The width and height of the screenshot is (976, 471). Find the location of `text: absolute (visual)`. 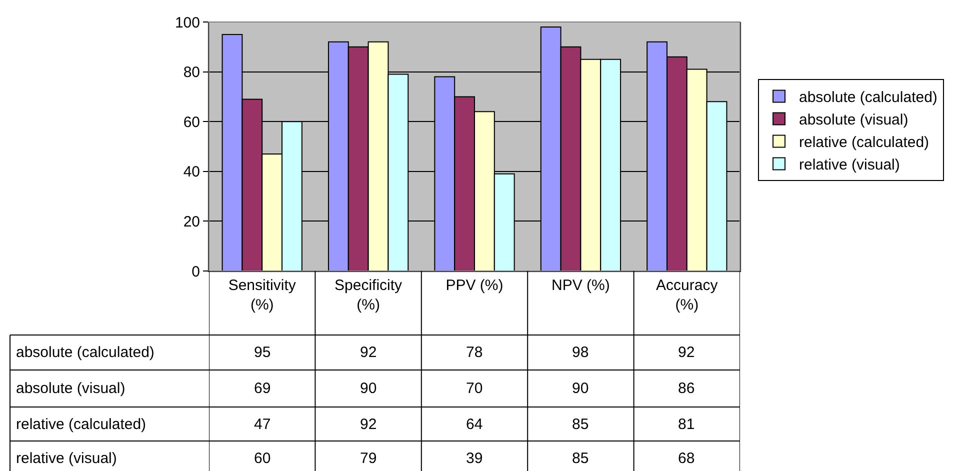

text: absolute (visual) is located at coordinates (71, 388).